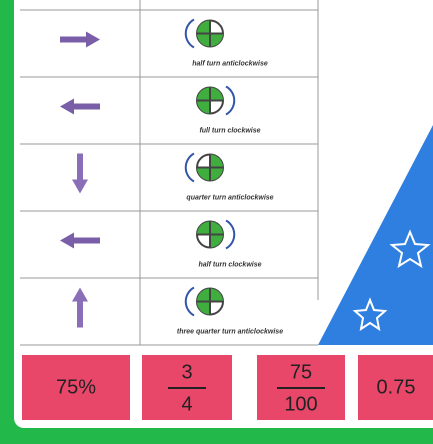  Describe the element at coordinates (227, 387) in the screenshot. I see `answer-row: 75% 3 4 75 100 0.75` at that location.